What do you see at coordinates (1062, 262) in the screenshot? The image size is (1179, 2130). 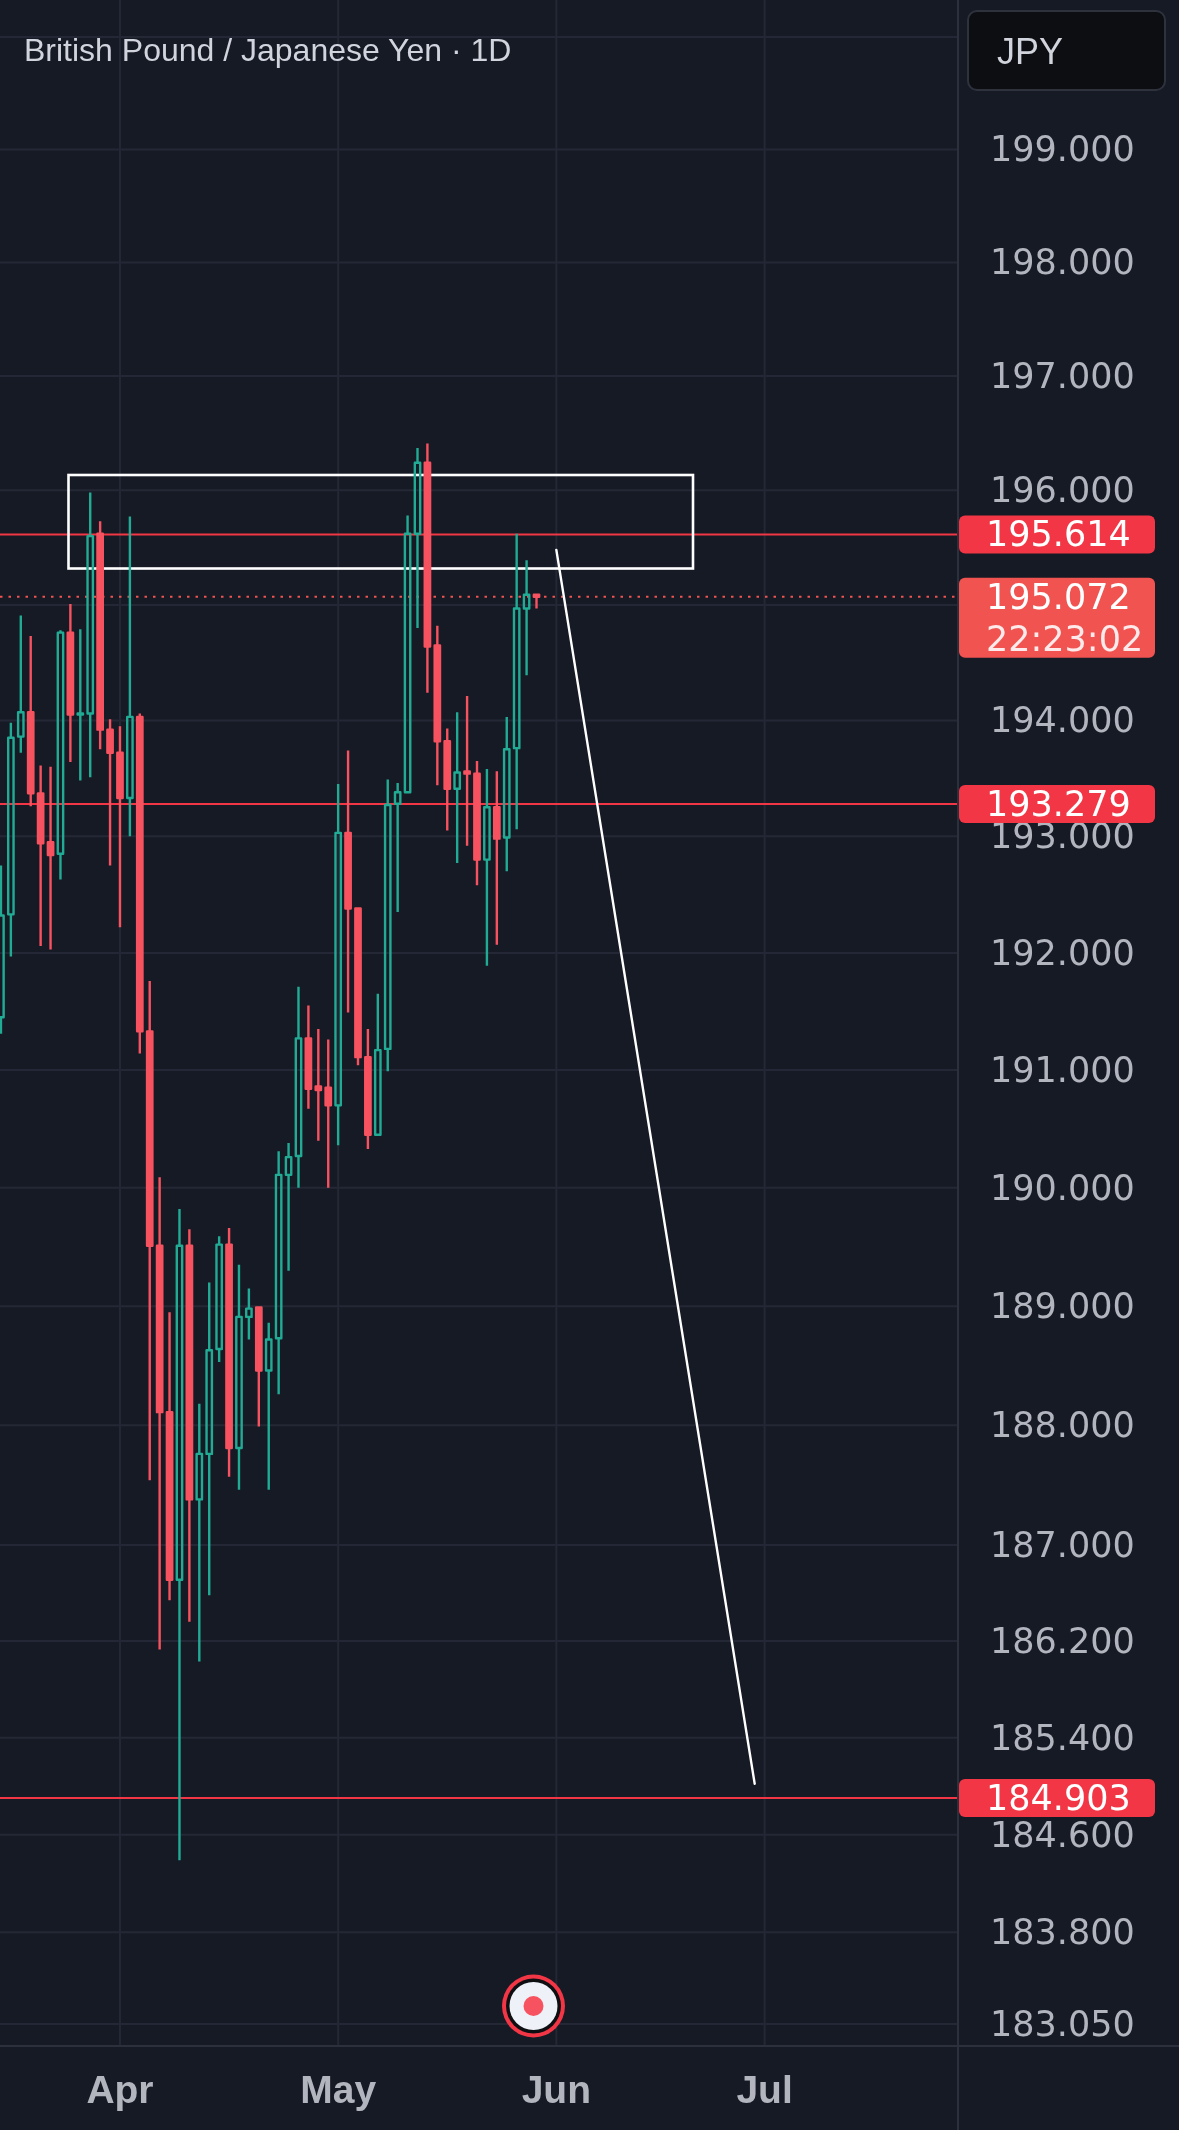 I see `y-tick-label: 198.000` at bounding box center [1062, 262].